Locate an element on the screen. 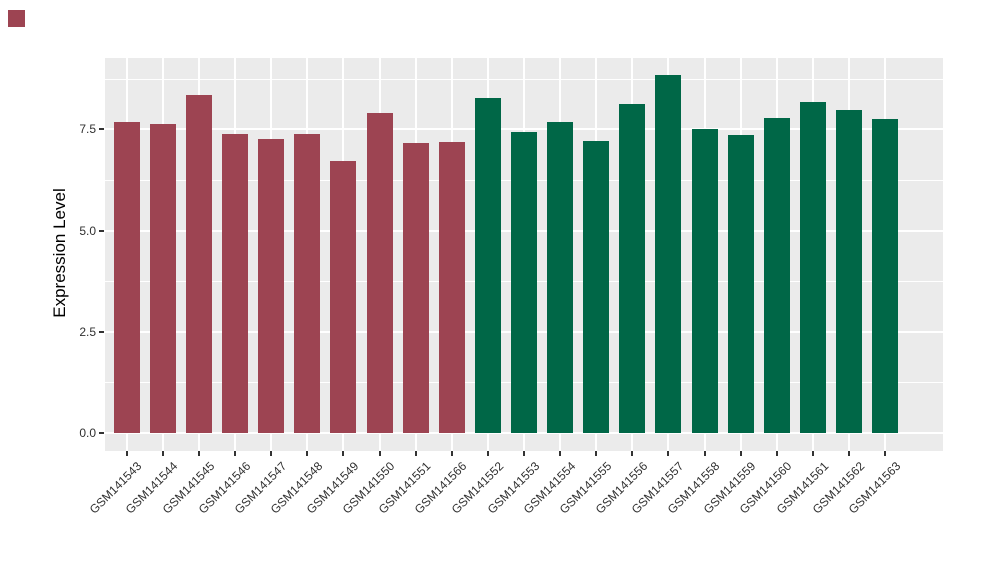 This screenshot has height=580, width=1000. y-axis-title: Expression Level is located at coordinates (59, 253).